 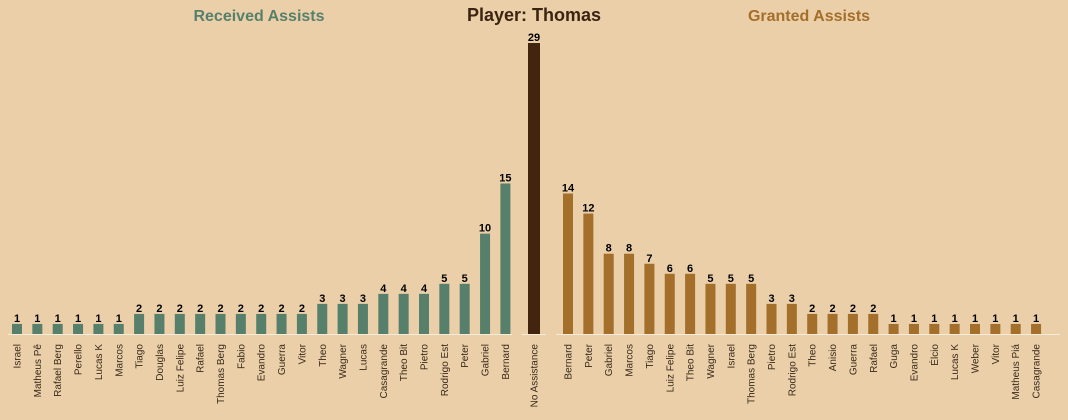 What do you see at coordinates (262, 363) in the screenshot?
I see `received-evandro-tick-label: Evandro` at bounding box center [262, 363].